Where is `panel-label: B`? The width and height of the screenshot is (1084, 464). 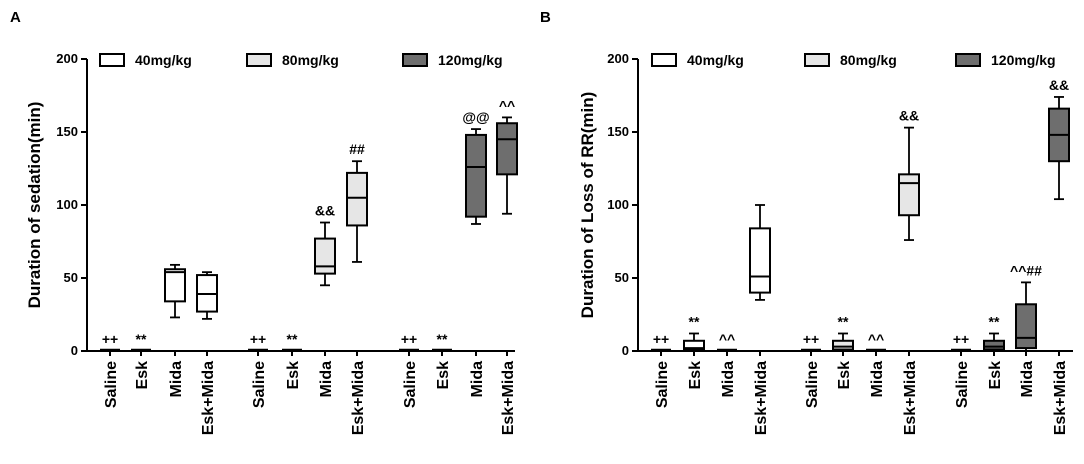
panel-label: B is located at coordinates (545, 17).